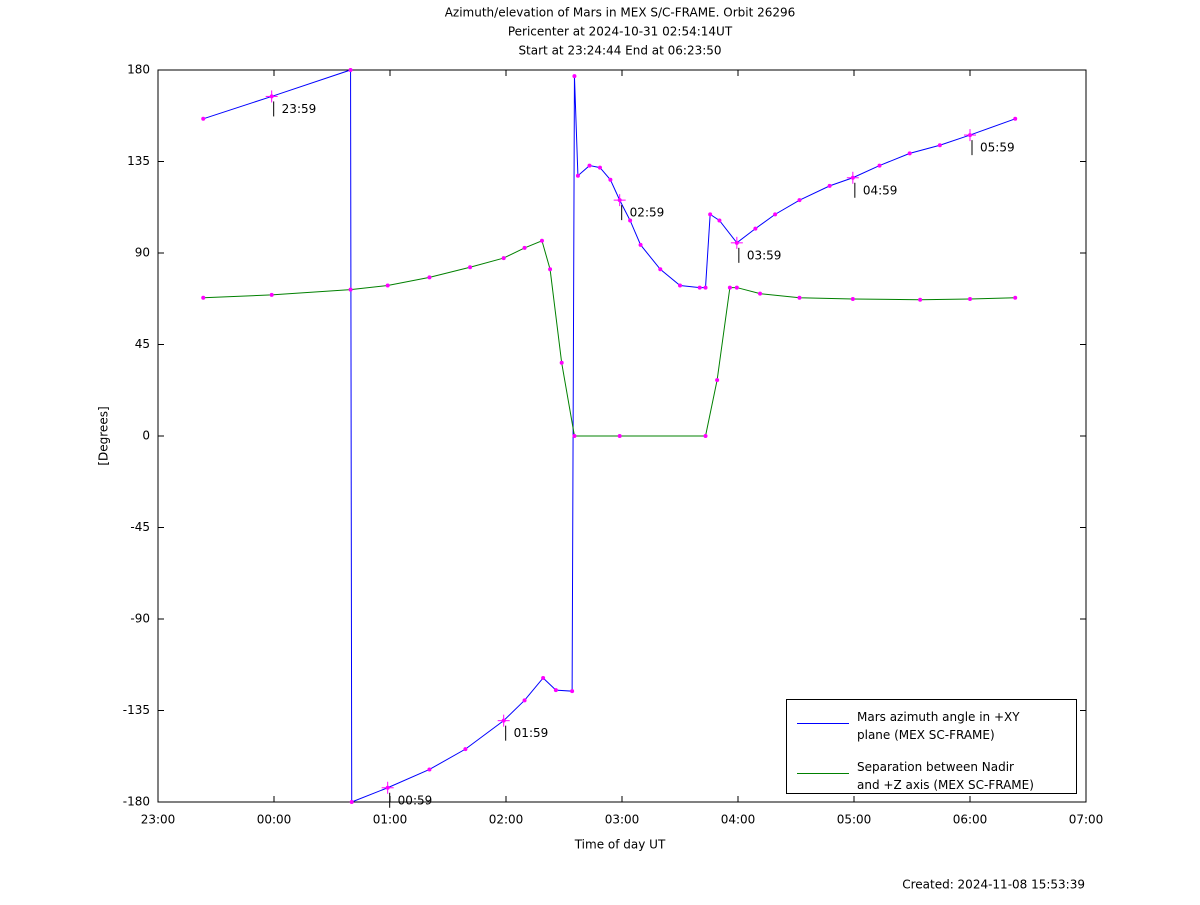 The image size is (1200, 905). What do you see at coordinates (140, 527) in the screenshot?
I see `y-tick-label: -45` at bounding box center [140, 527].